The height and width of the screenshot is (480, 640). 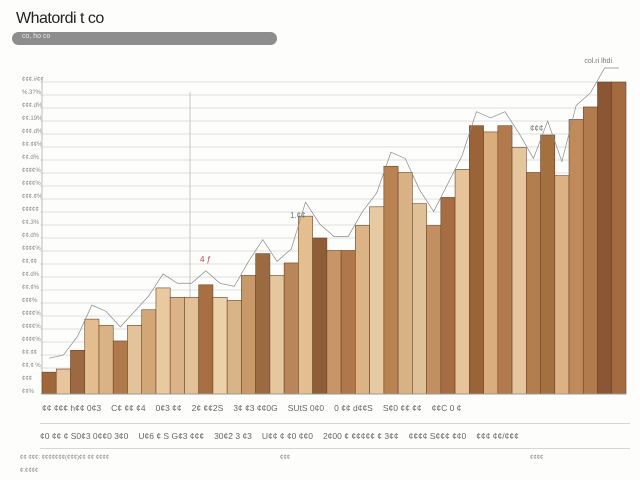 What do you see at coordinates (298, 215) in the screenshot?
I see `annotation: 1.¢¢` at bounding box center [298, 215].